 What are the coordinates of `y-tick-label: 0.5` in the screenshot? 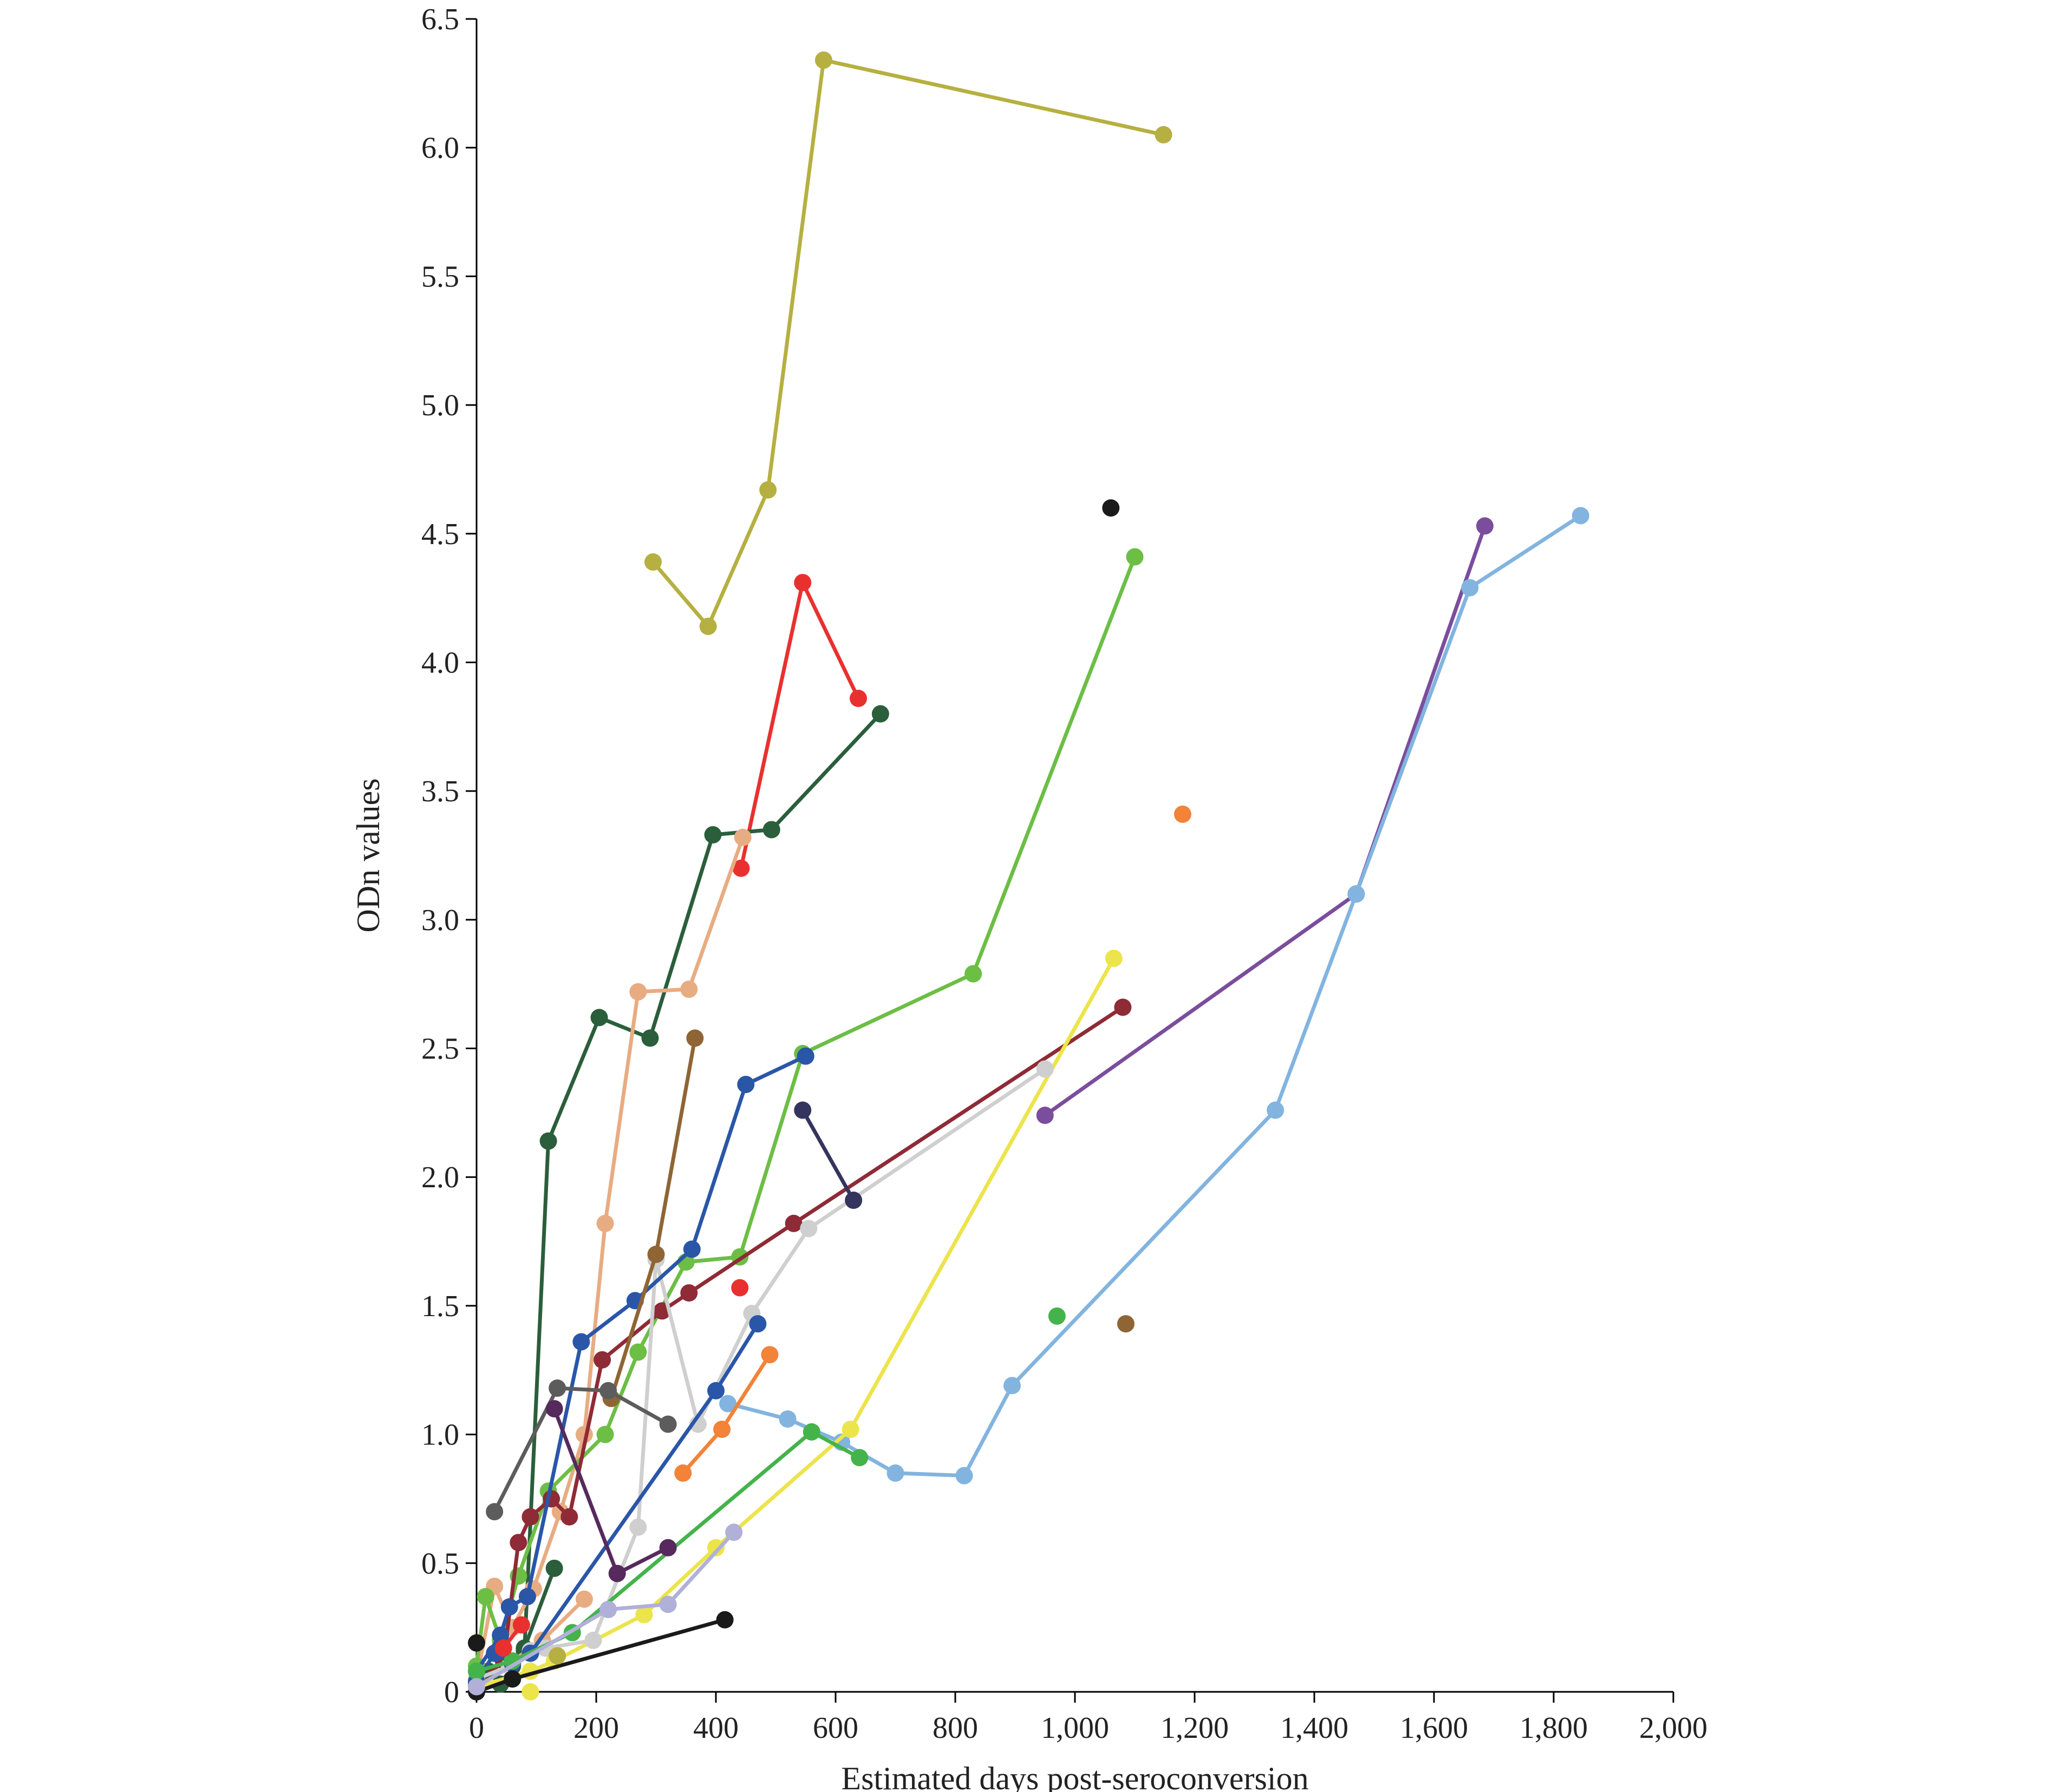 It's located at (440, 1563).